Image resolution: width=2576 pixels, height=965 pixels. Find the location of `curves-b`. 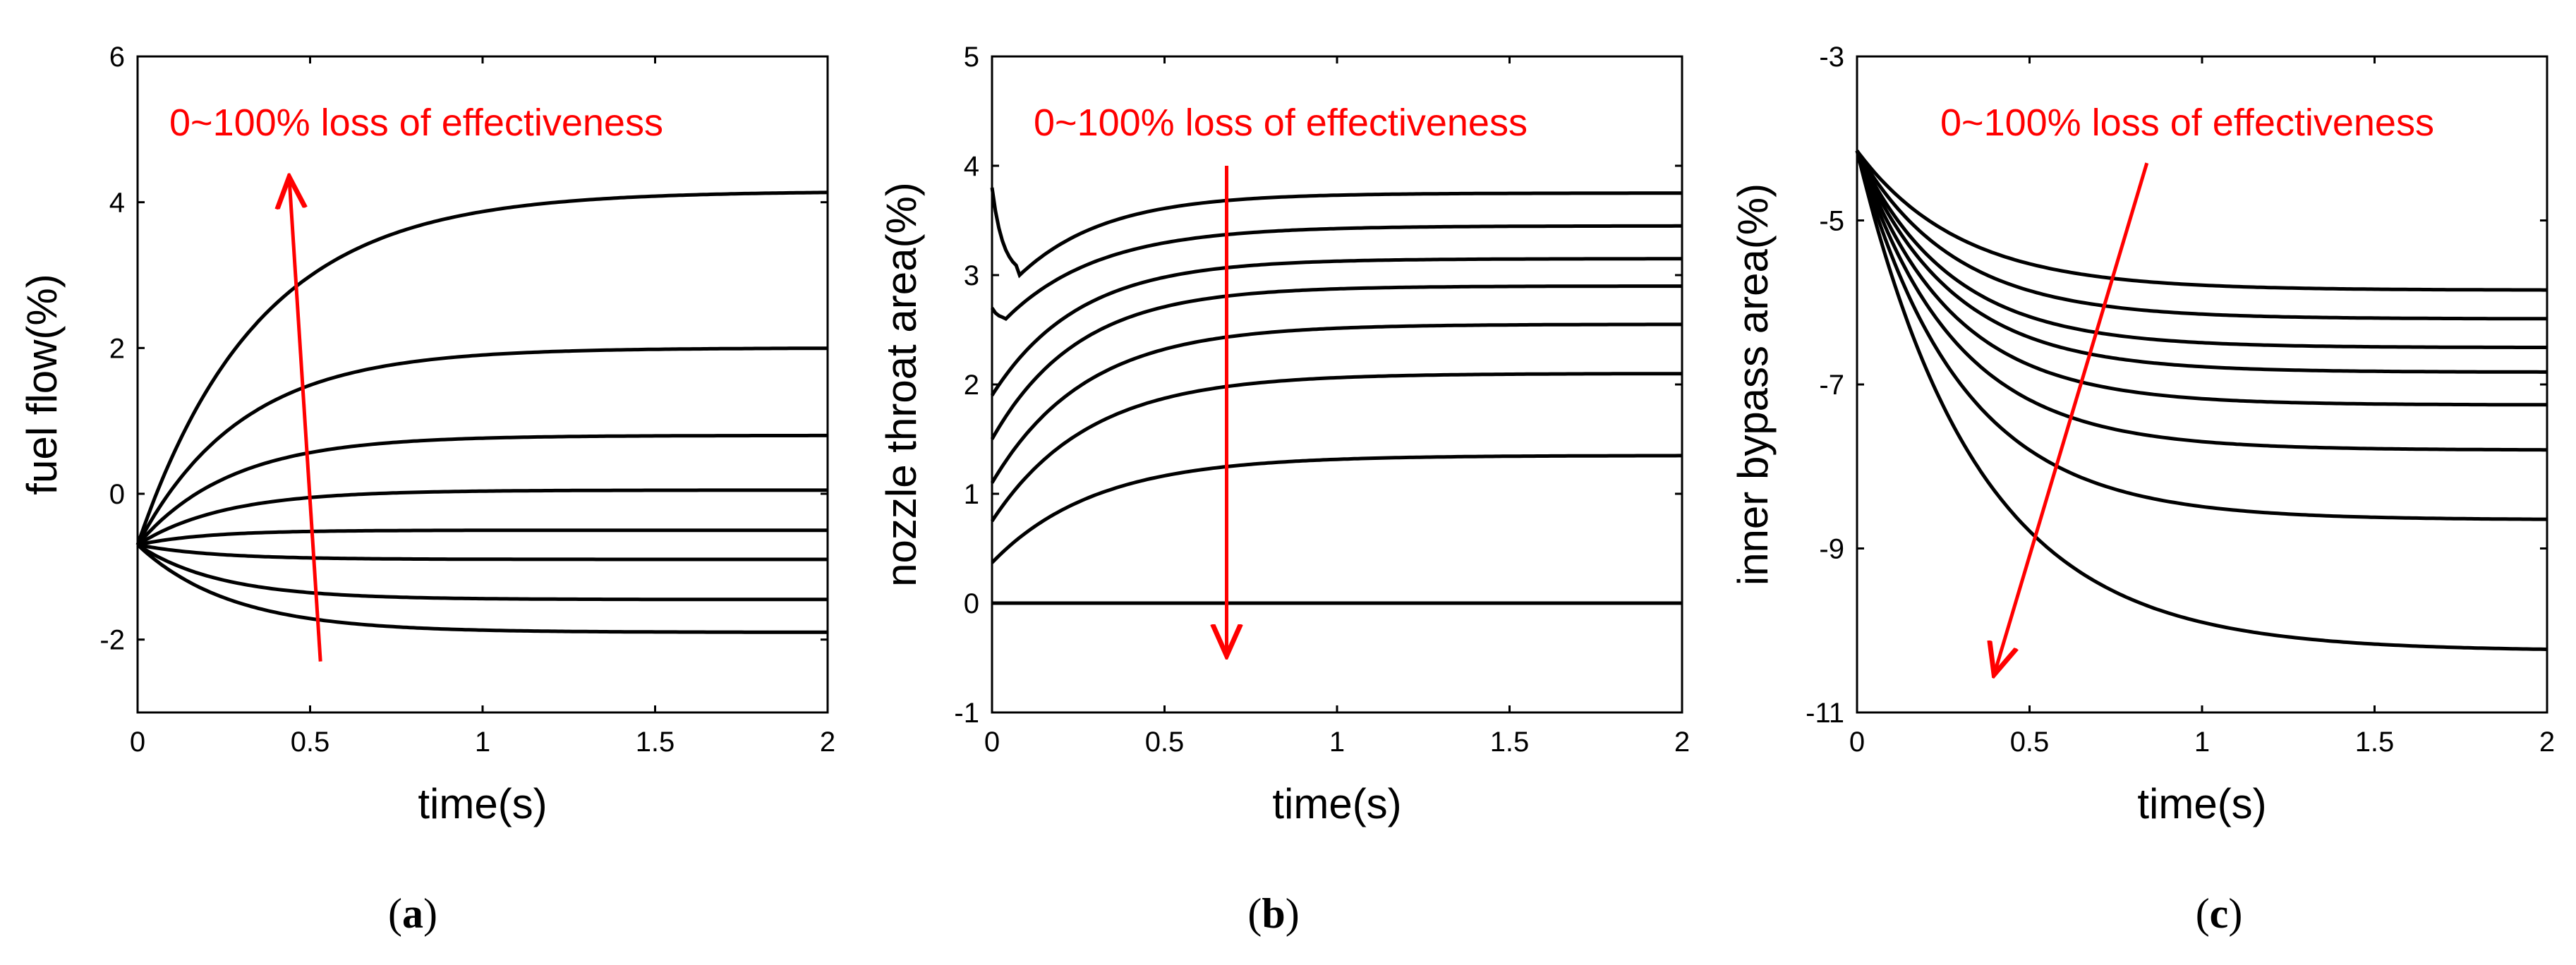

curves-b is located at coordinates (1336, 396).